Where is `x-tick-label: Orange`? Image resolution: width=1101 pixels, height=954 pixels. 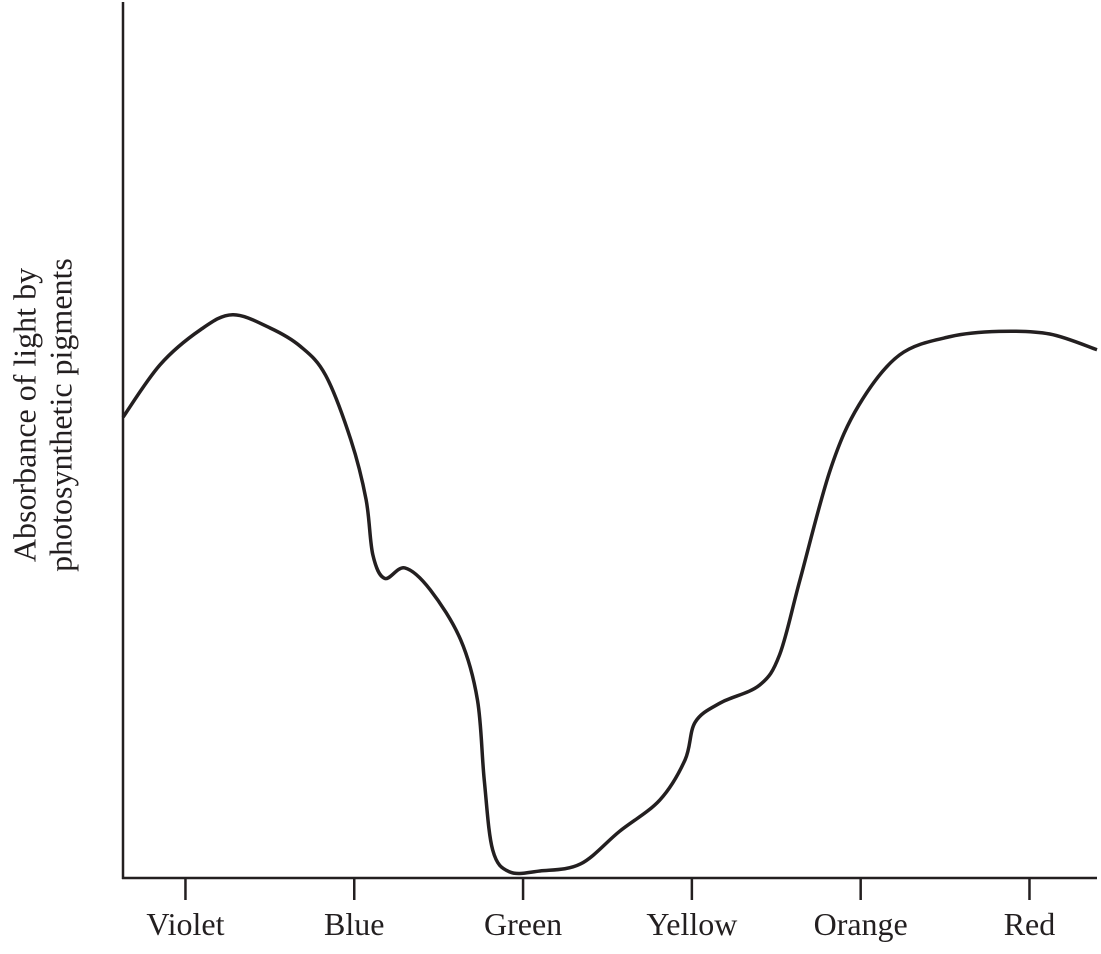 x-tick-label: Orange is located at coordinates (861, 924).